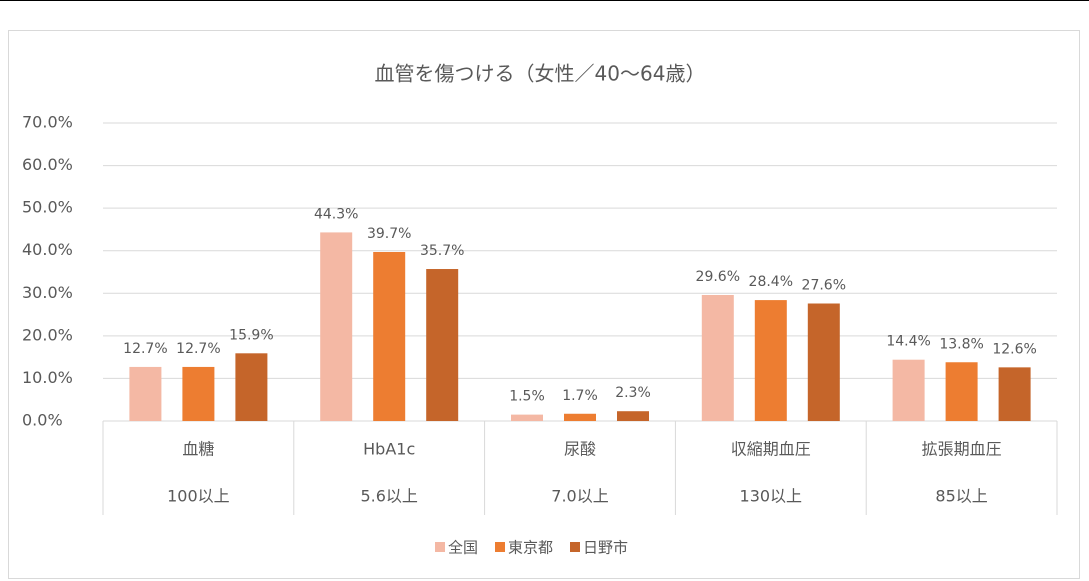 The width and height of the screenshot is (1089, 581). I want to click on data-label: 1.5%, so click(527, 397).